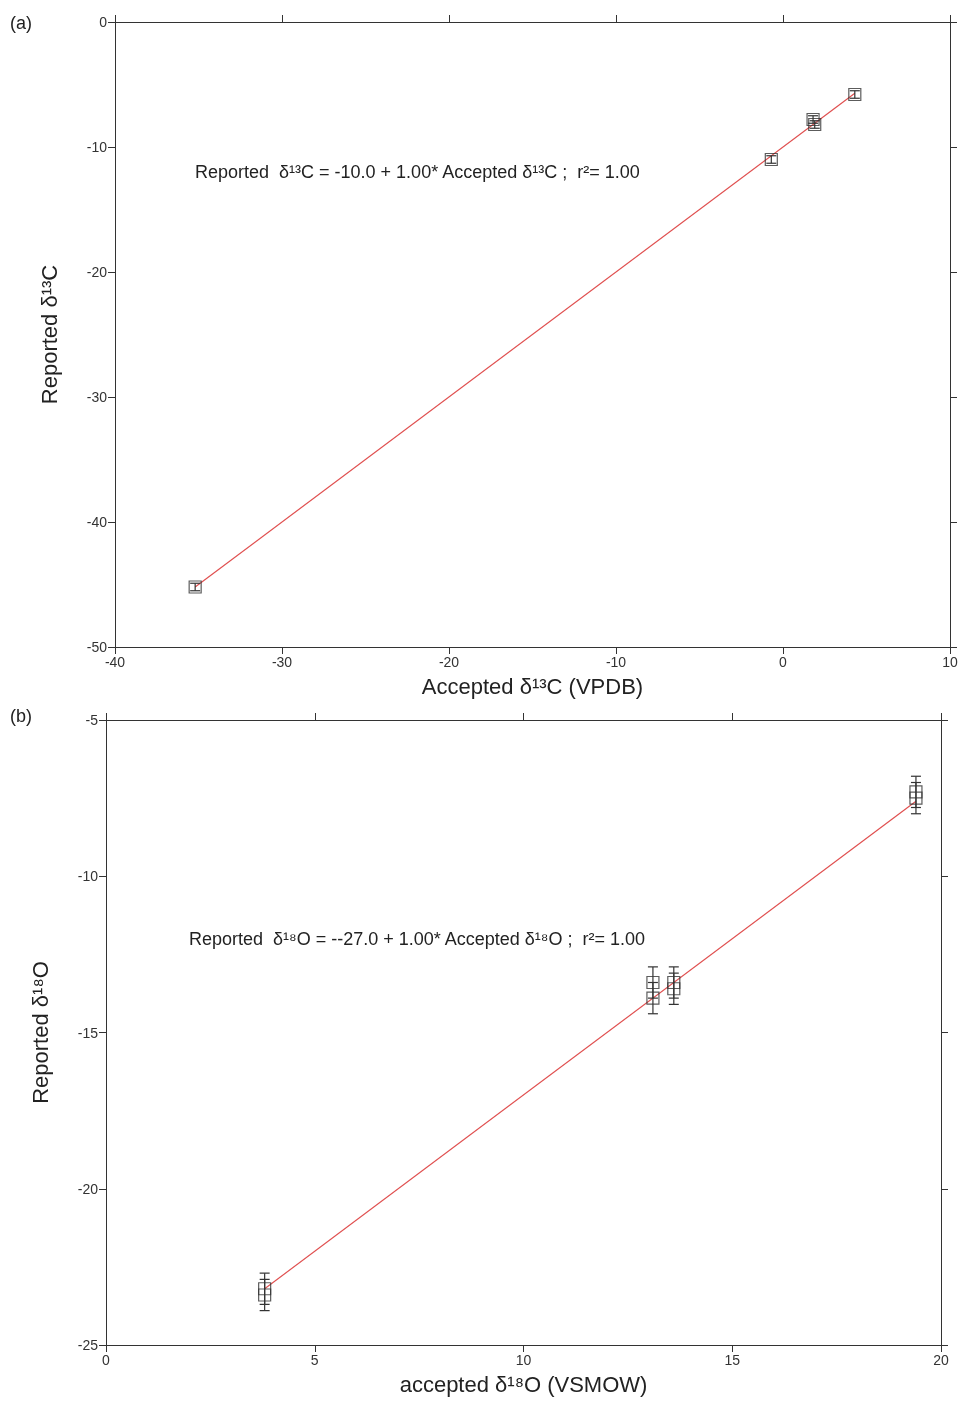 The image size is (964, 1409). Describe the element at coordinates (282, 662) in the screenshot. I see `x-tick-label: -30` at that location.